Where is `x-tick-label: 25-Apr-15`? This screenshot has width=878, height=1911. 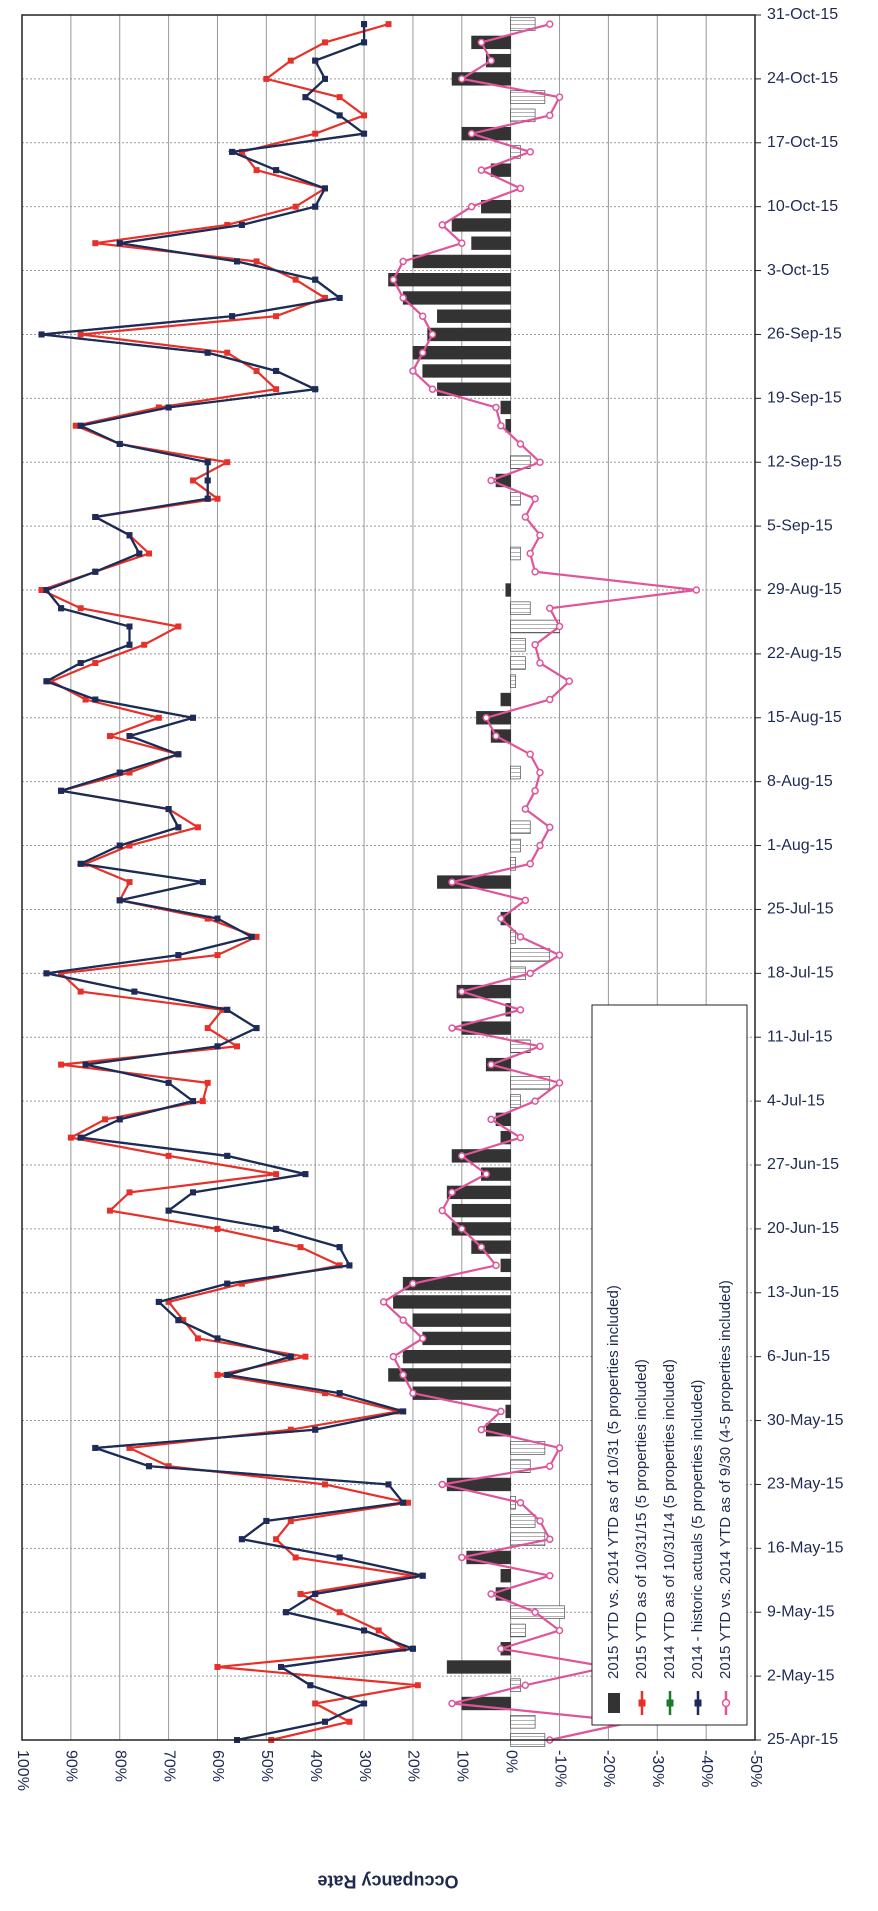
x-tick-label: 25-Apr-15 is located at coordinates (802, 1739).